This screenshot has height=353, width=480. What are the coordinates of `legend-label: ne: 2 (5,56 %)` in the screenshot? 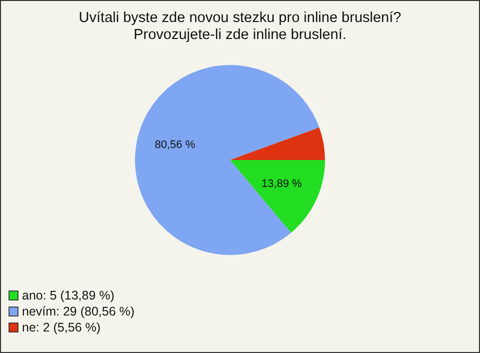 It's located at (61, 327).